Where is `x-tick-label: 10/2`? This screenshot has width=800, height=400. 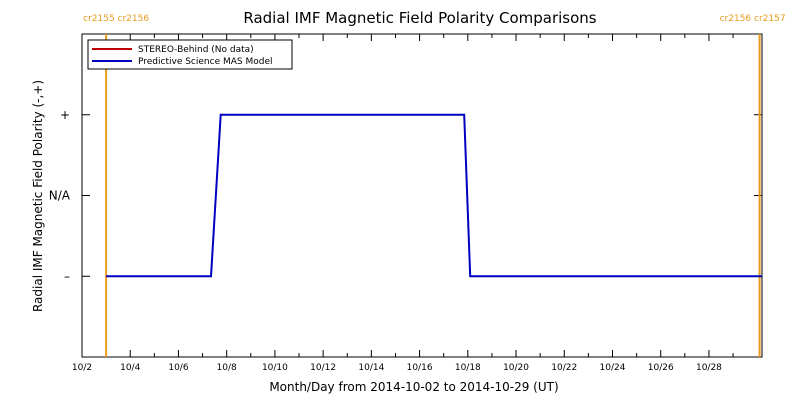 x-tick-label: 10/2 is located at coordinates (82, 368).